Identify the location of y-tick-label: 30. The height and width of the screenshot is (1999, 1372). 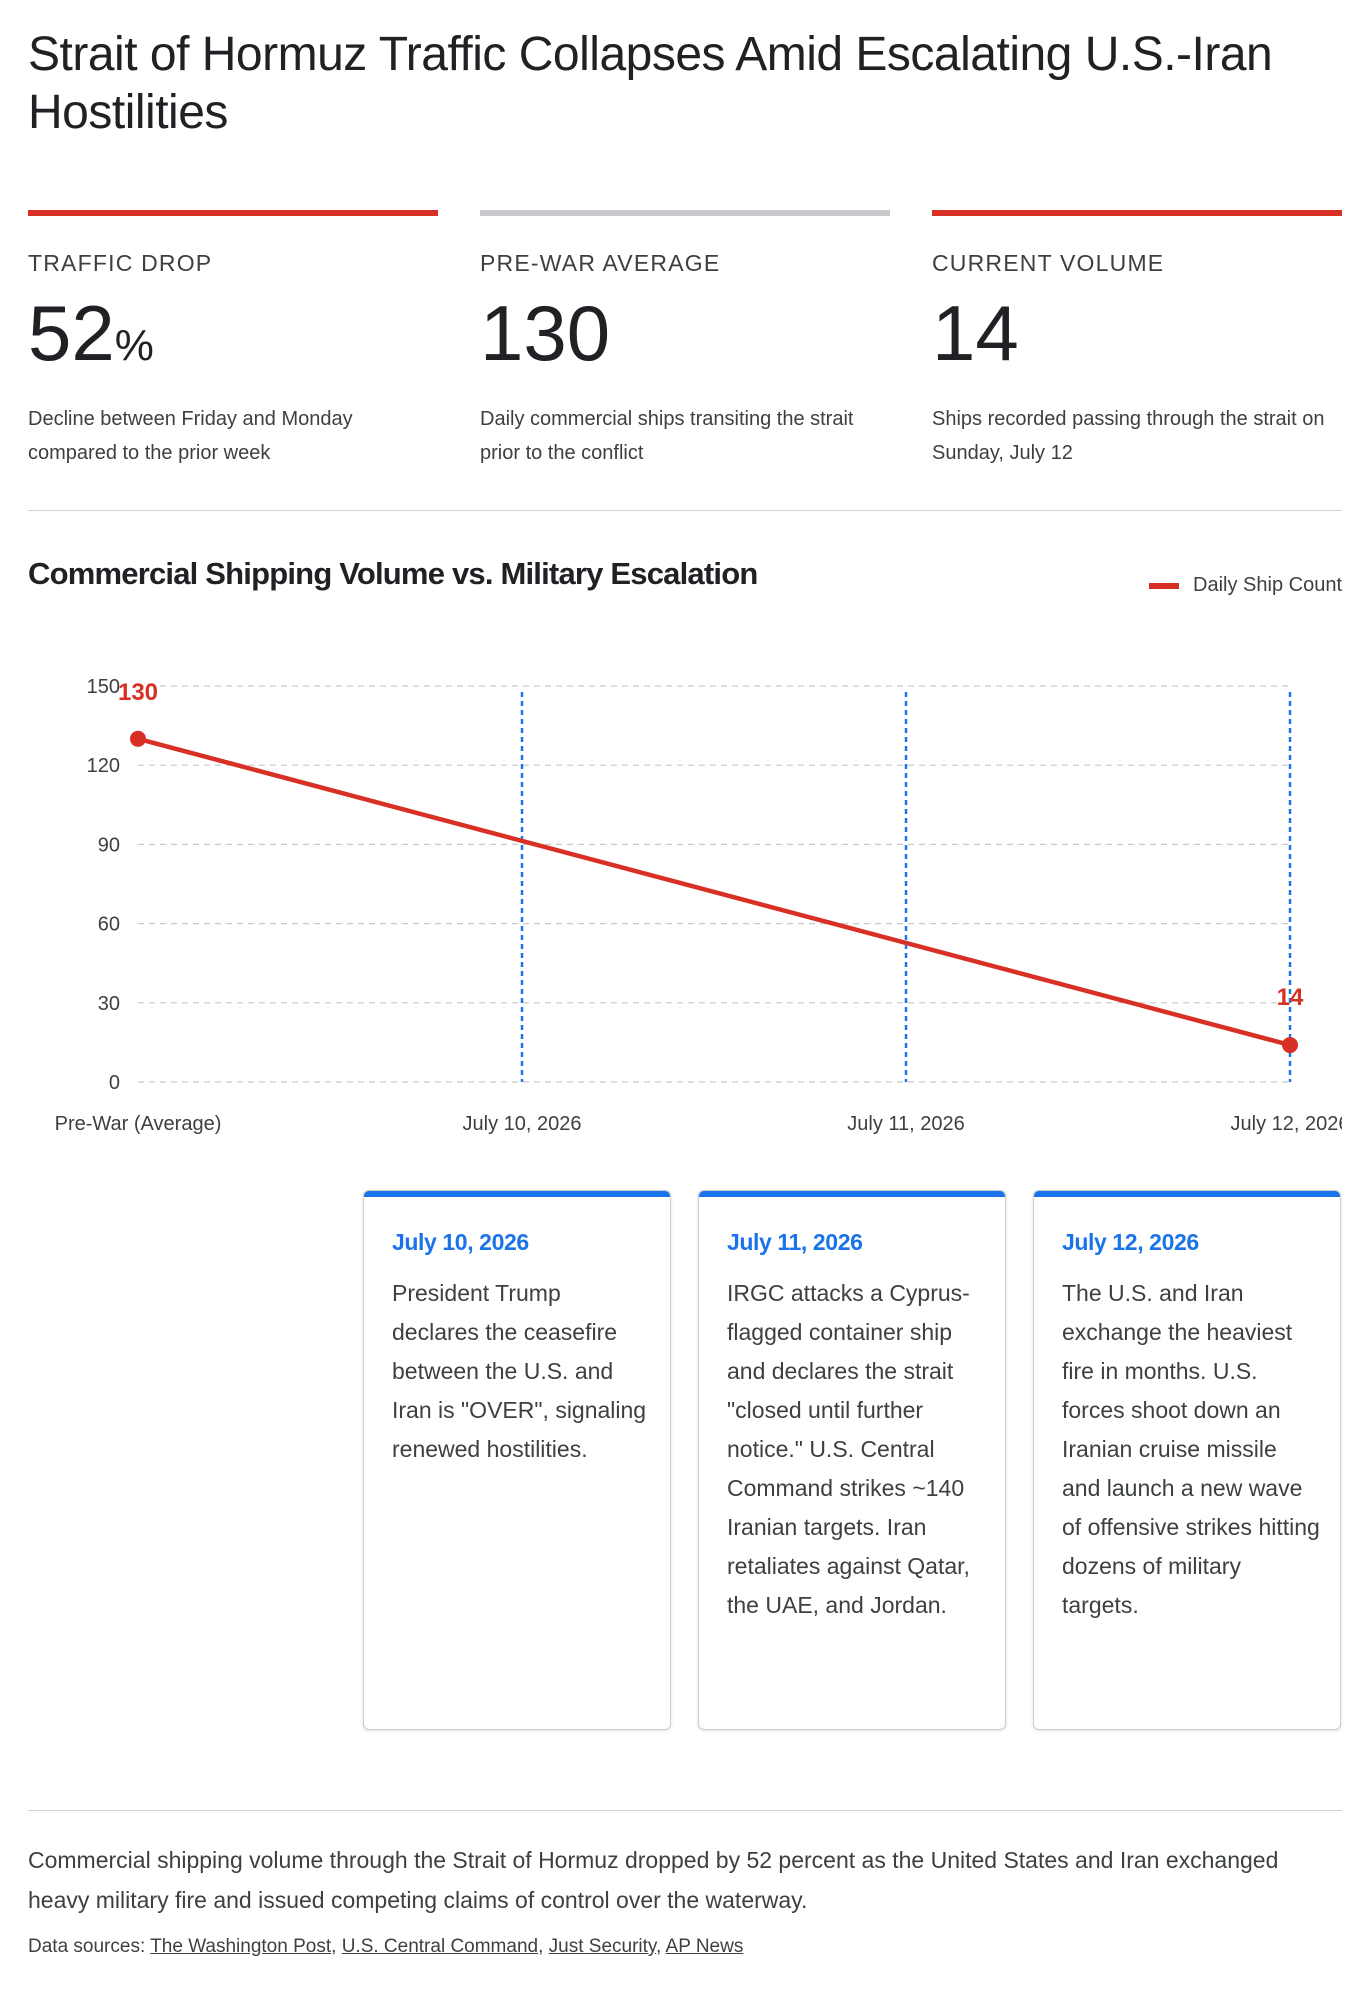
(109, 1004).